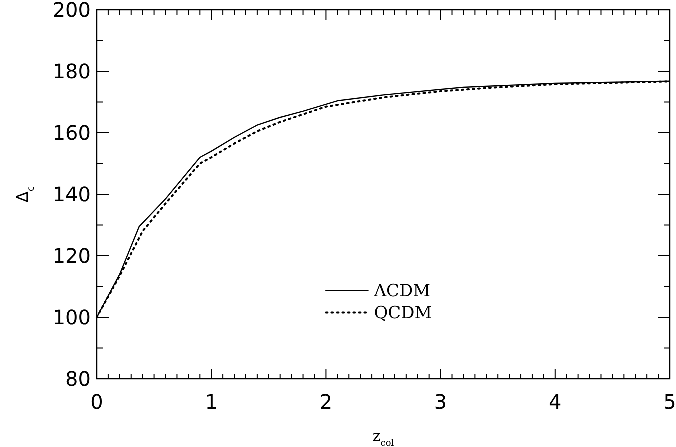 The width and height of the screenshot is (676, 447). What do you see at coordinates (78, 379) in the screenshot?
I see `y-tick-label: 80` at bounding box center [78, 379].